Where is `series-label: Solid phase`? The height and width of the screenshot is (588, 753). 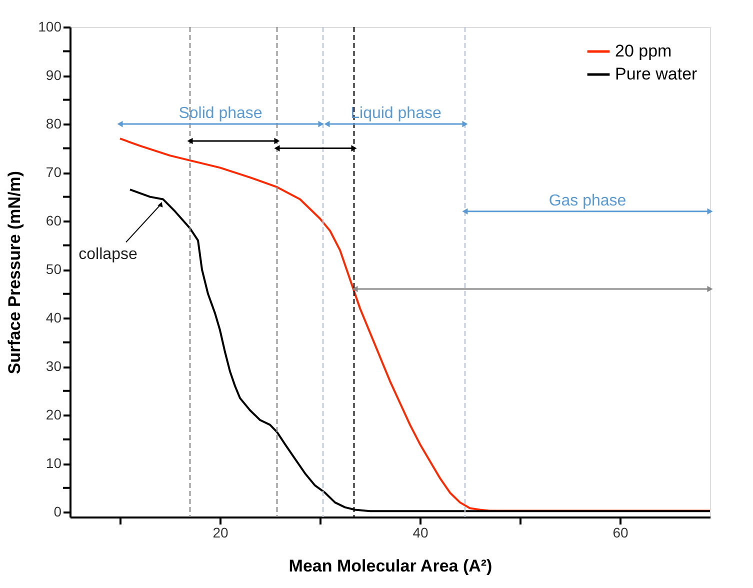
series-label: Solid phase is located at coordinates (220, 113).